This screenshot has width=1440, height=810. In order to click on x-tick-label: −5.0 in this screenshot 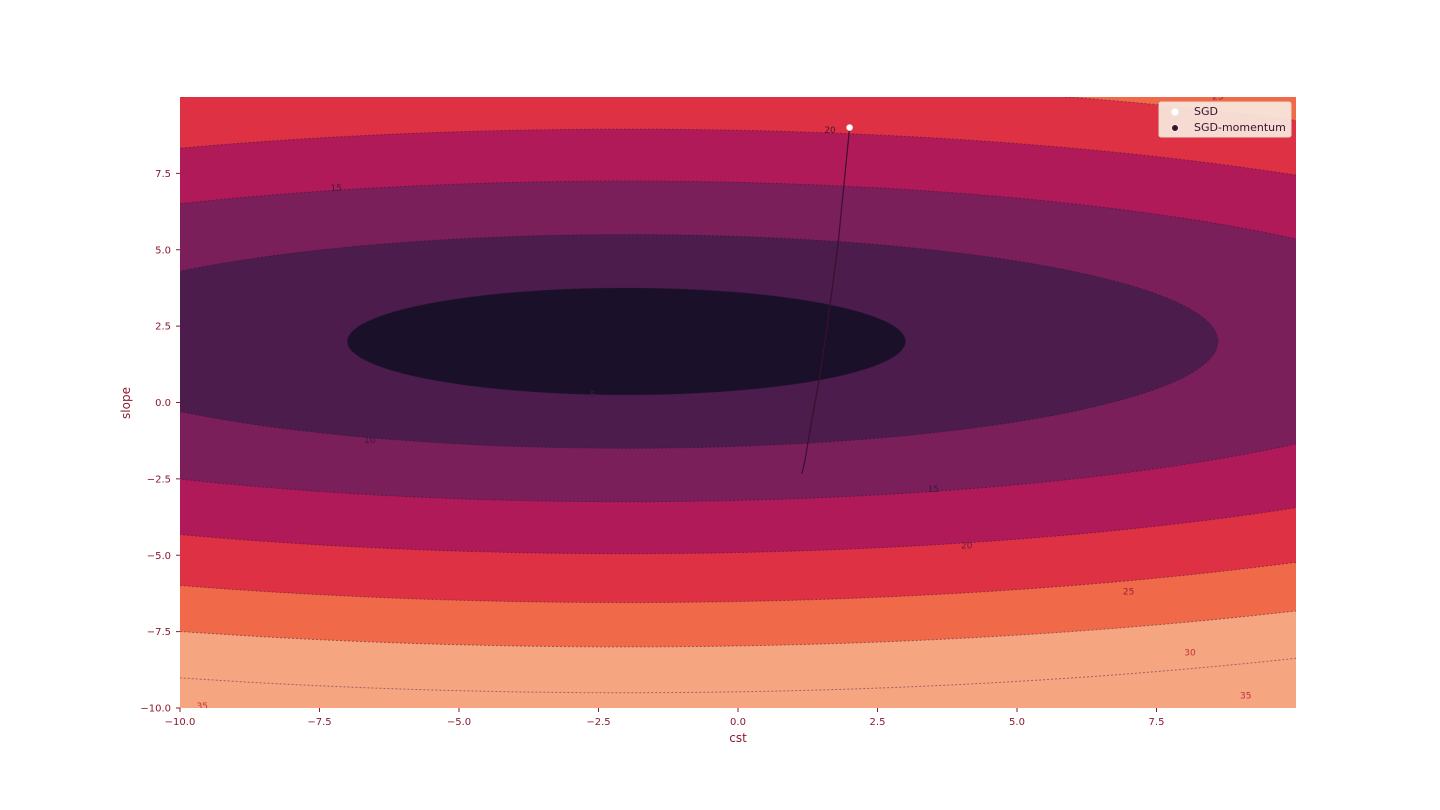, I will do `click(459, 722)`.